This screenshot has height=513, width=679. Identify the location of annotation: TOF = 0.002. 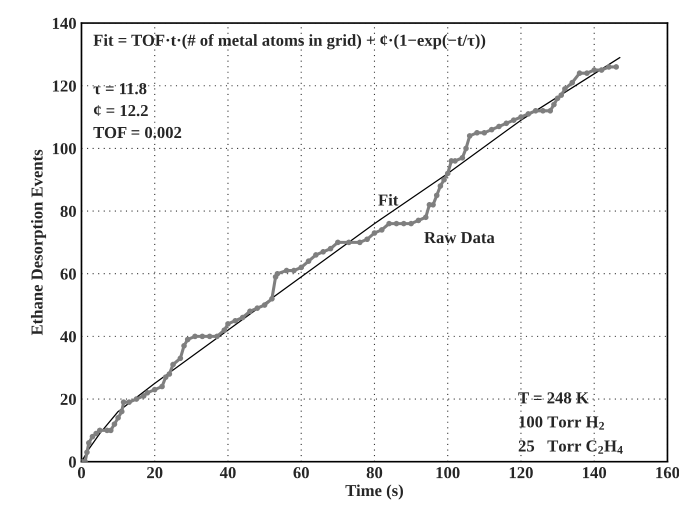
(137, 132).